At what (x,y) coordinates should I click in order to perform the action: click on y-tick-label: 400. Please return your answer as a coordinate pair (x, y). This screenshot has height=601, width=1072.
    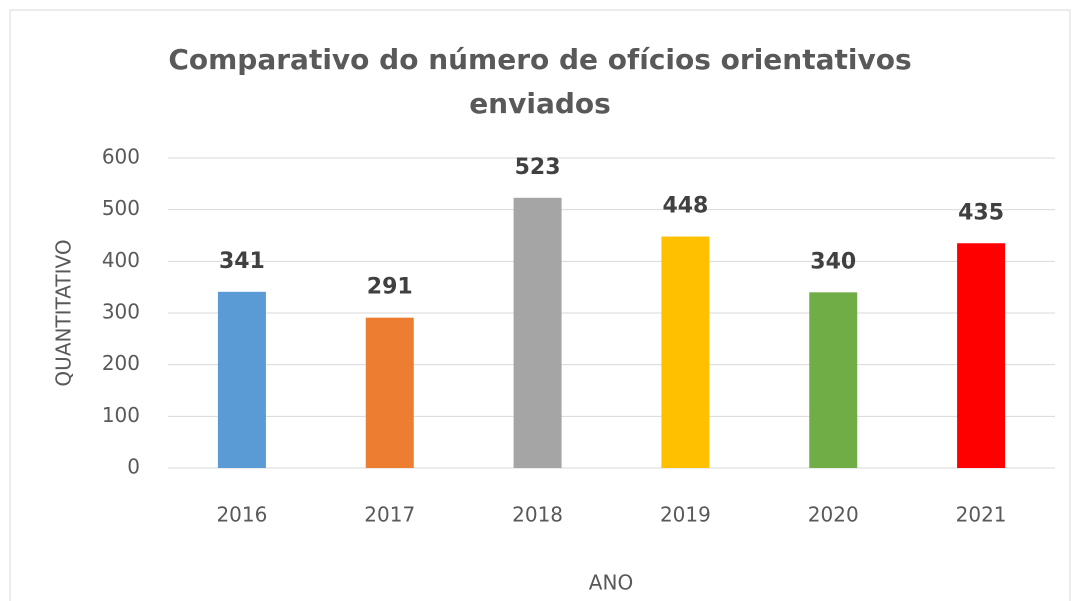
    Looking at the image, I should click on (121, 260).